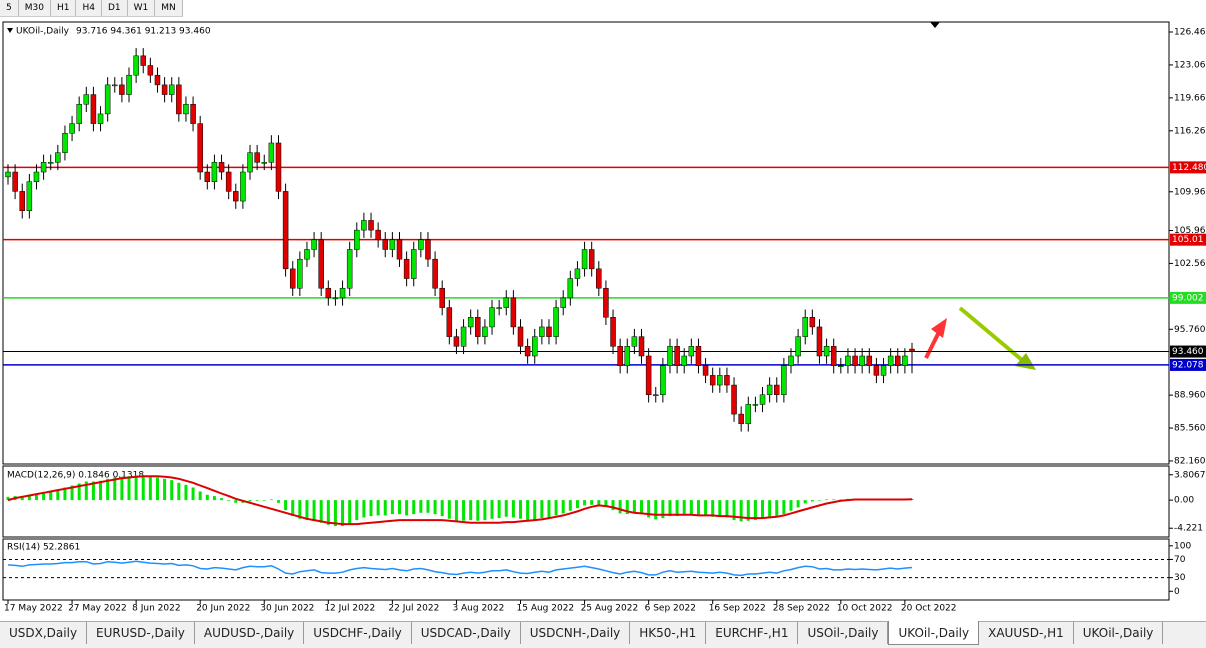 This screenshot has height=648, width=1206. Describe the element at coordinates (9, 8) in the screenshot. I see `timeframe-button: 5` at that location.